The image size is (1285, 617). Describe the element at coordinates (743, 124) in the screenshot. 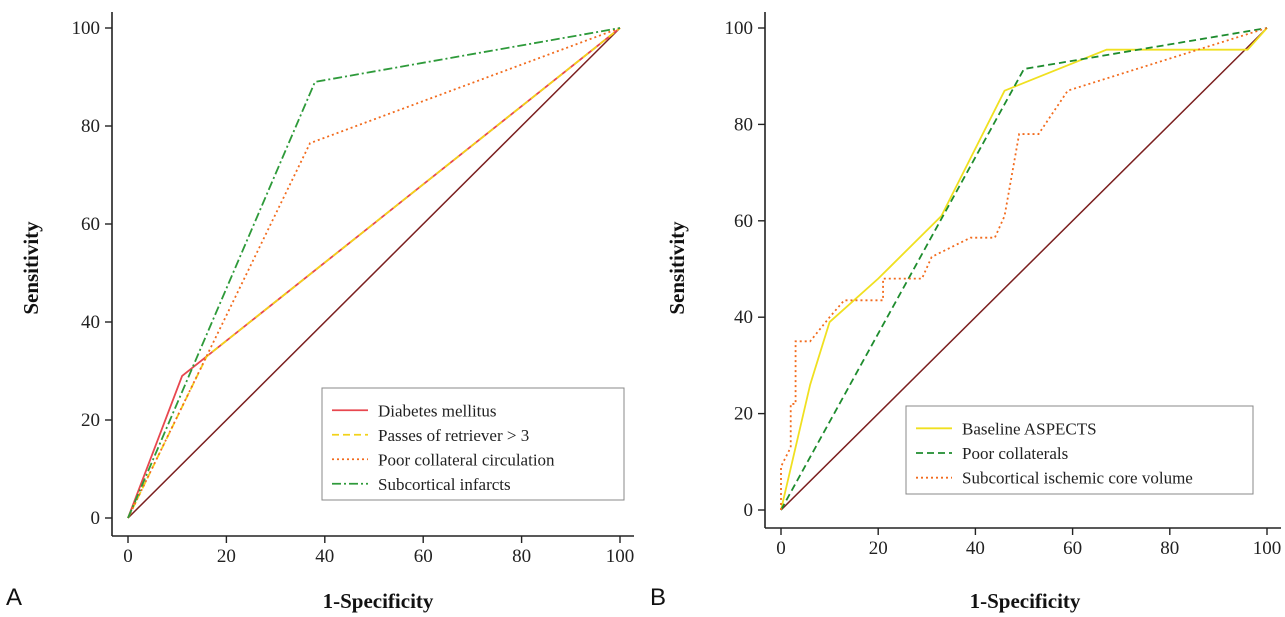

I see `y-tick-label-b: 80` at that location.